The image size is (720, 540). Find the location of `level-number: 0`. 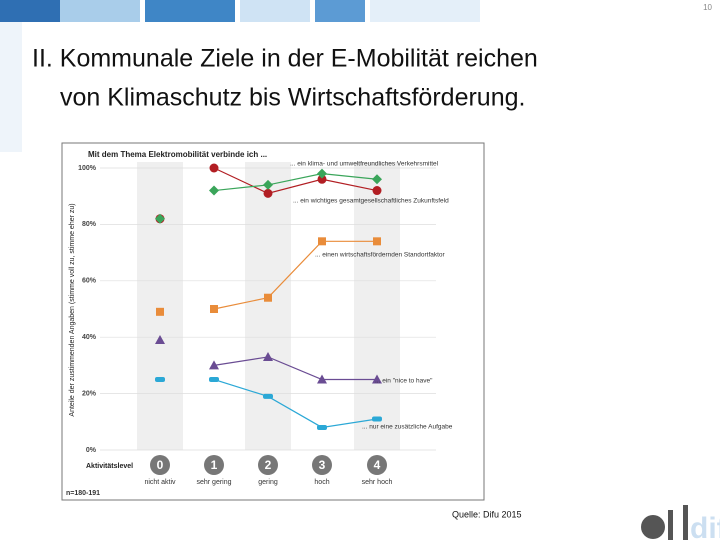

level-number: 0 is located at coordinates (160, 465).